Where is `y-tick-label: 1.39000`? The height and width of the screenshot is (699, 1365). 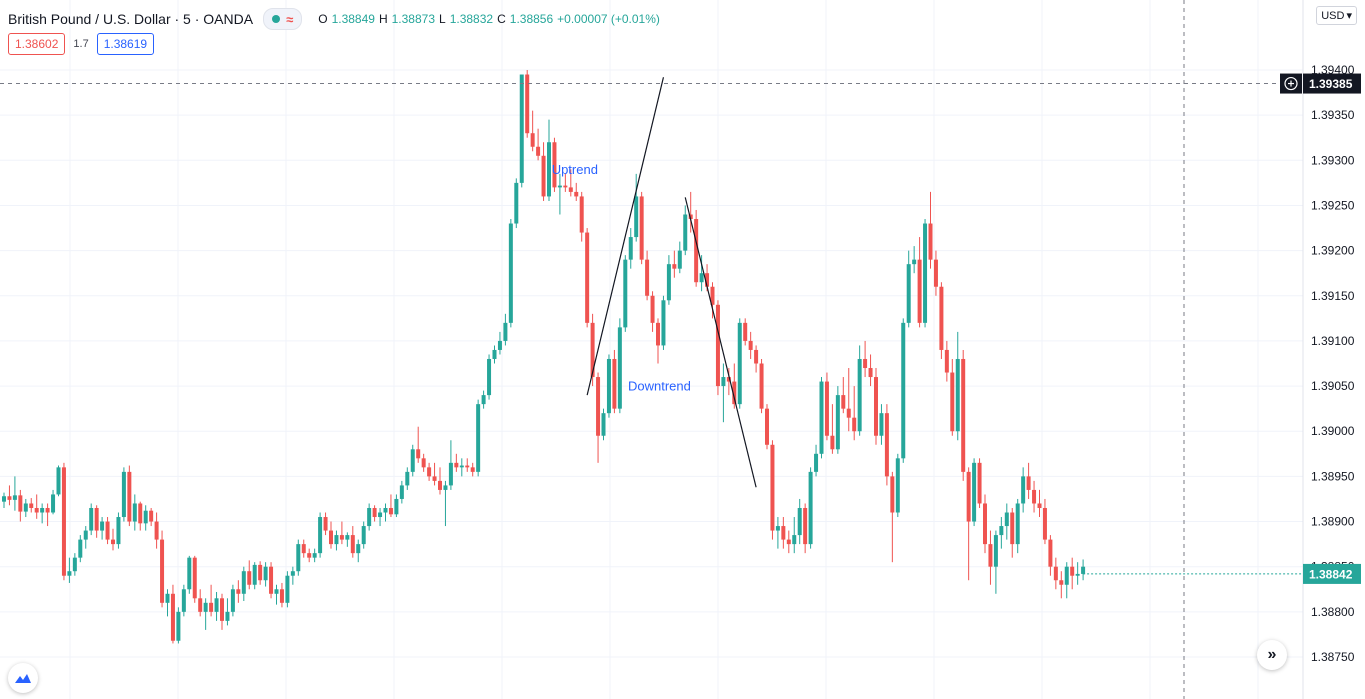 y-tick-label: 1.39000 is located at coordinates (1333, 431).